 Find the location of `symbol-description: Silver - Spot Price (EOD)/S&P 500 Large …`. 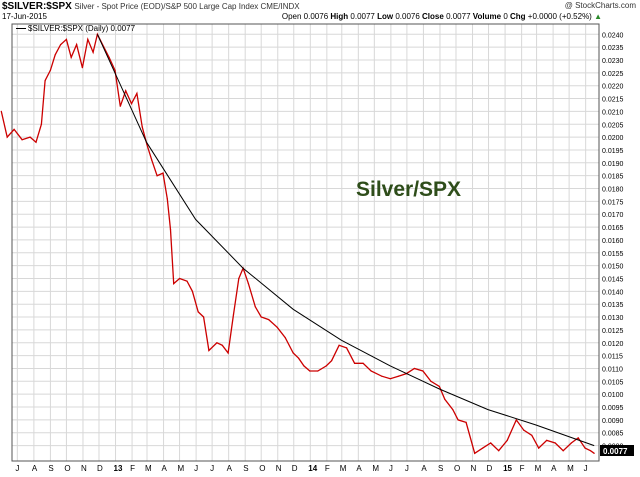

symbol-description: Silver - Spot Price (EOD)/S&P 500 Large … is located at coordinates (187, 6).